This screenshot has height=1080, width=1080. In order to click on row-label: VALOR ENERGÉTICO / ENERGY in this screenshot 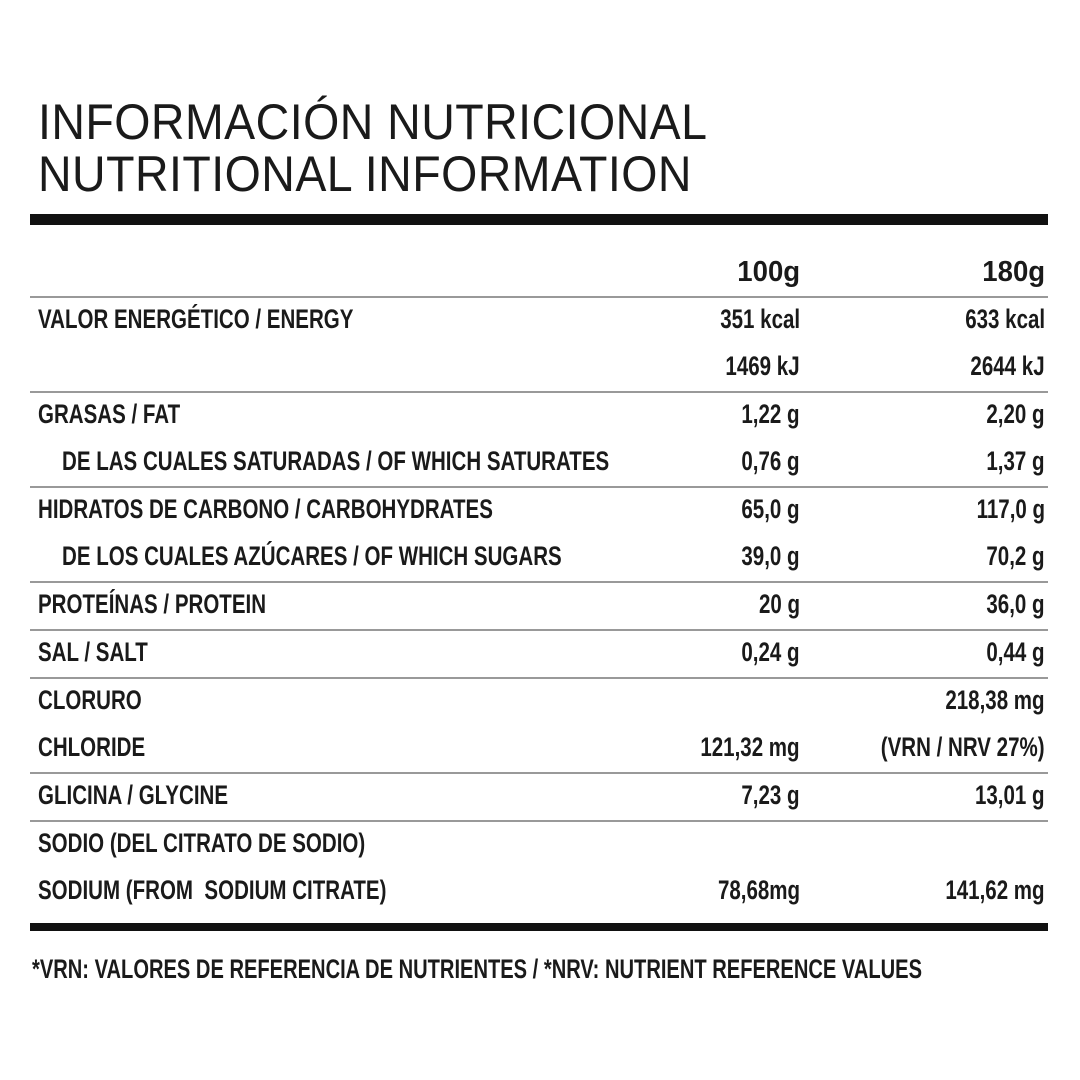, I will do `click(196, 319)`.